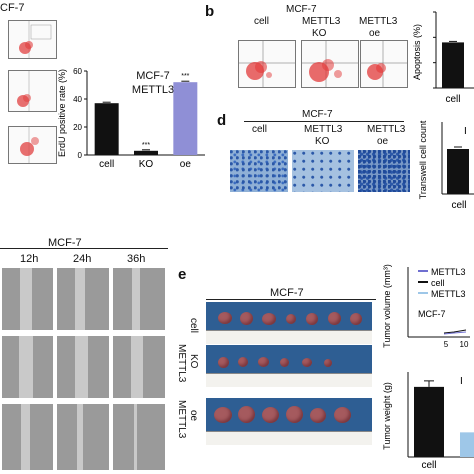 Image resolution: width=474 pixels, height=474 pixels. I want to click on panel-e-title: MCF-7, so click(287, 293).